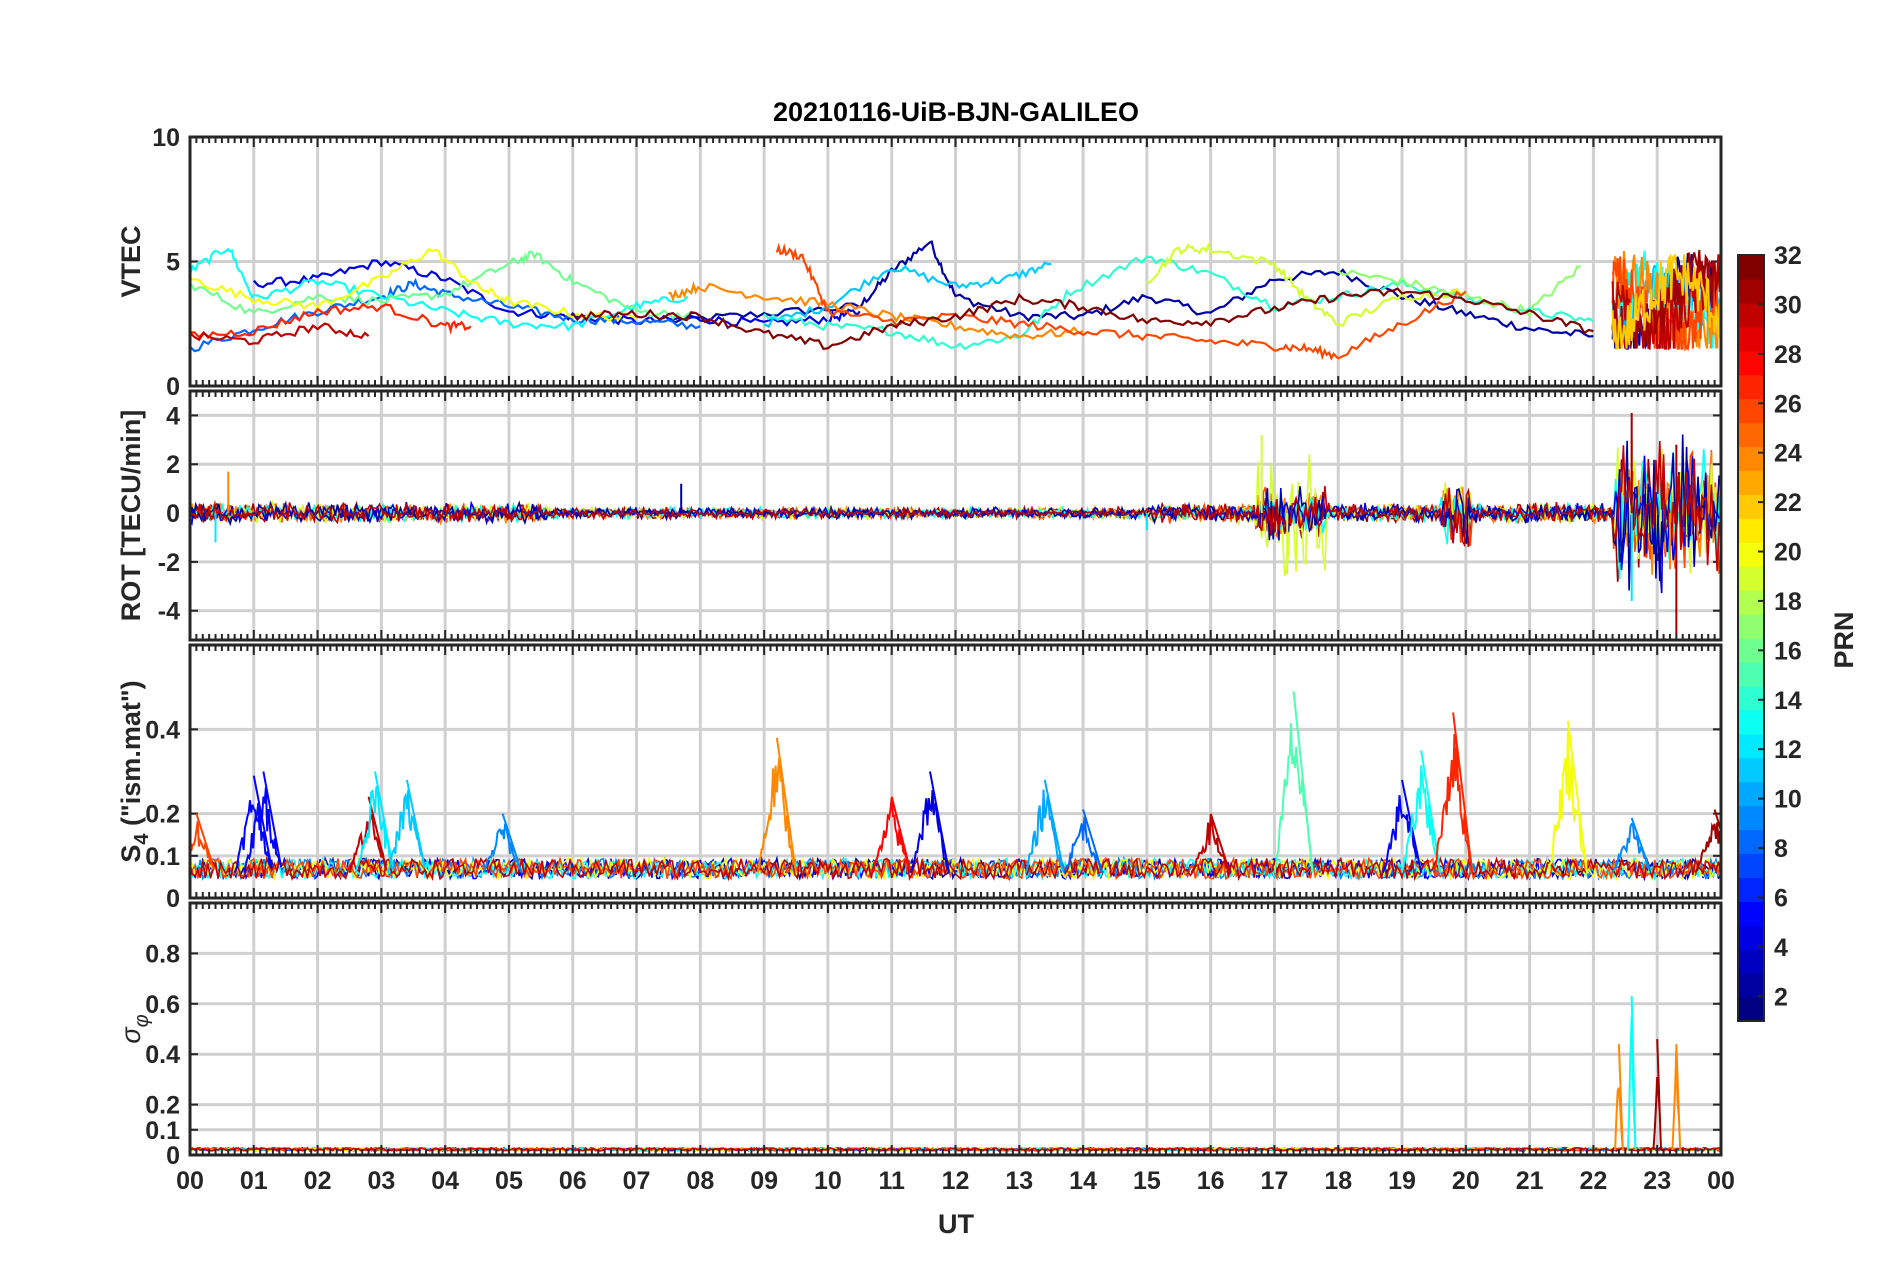  I want to click on y-axis-label: VTEC, so click(131, 261).